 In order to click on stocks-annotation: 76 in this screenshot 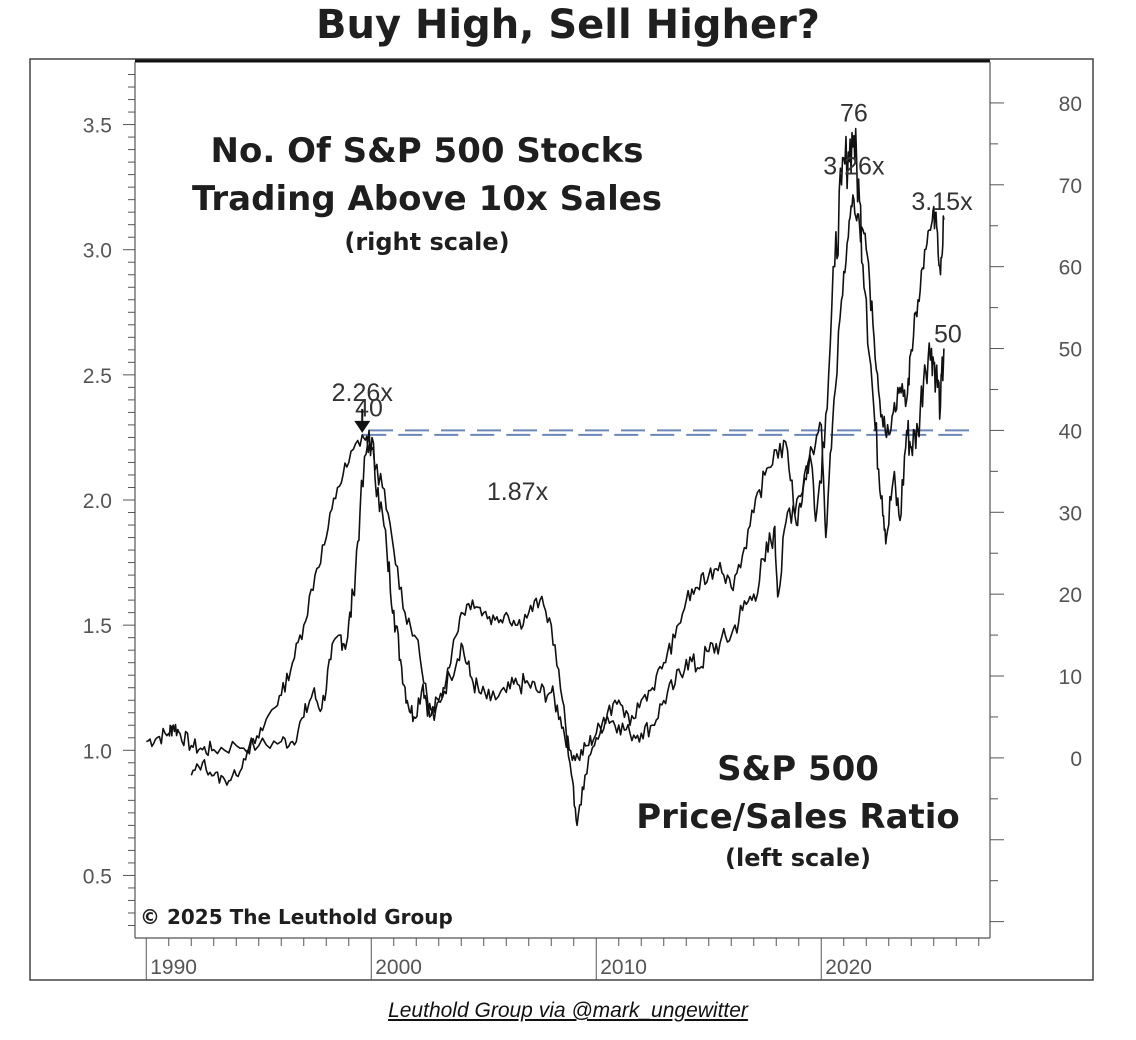, I will do `click(854, 114)`.